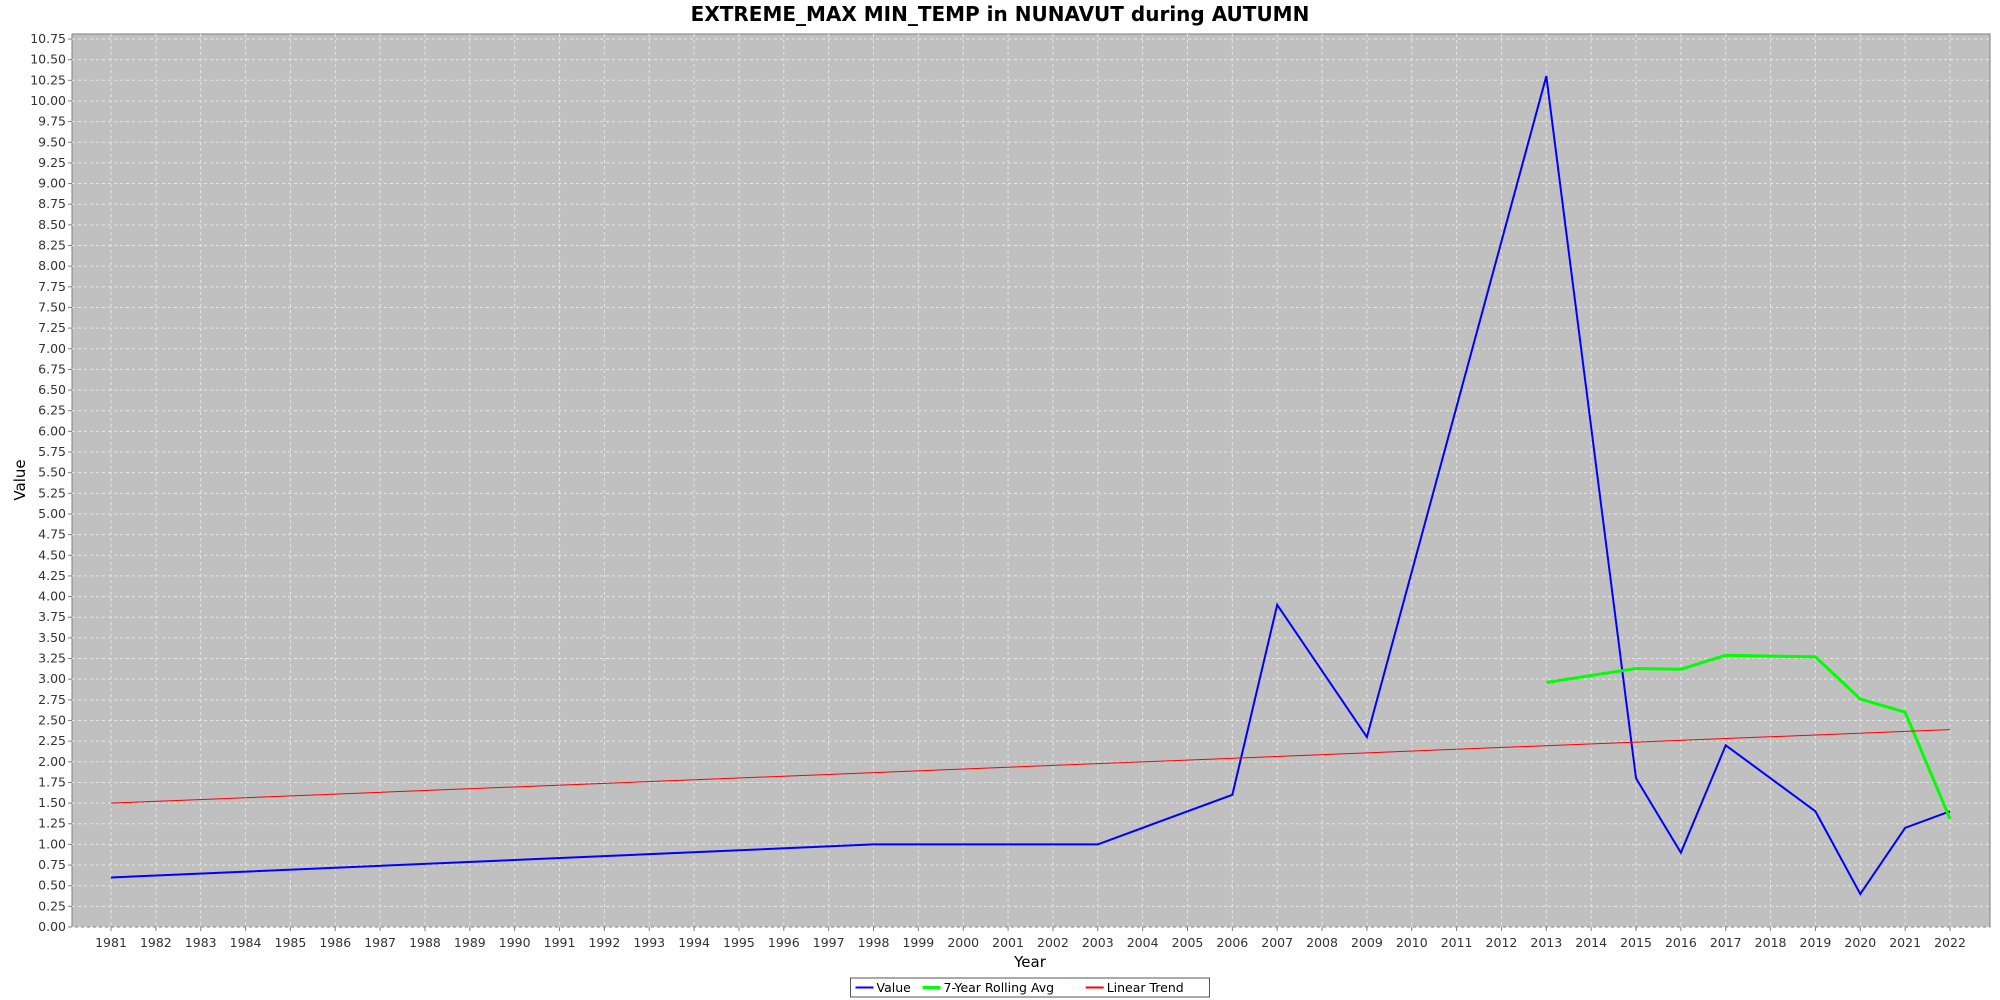 The image size is (2000, 1000). What do you see at coordinates (52, 121) in the screenshot?
I see `y-tick-label: 9.75` at bounding box center [52, 121].